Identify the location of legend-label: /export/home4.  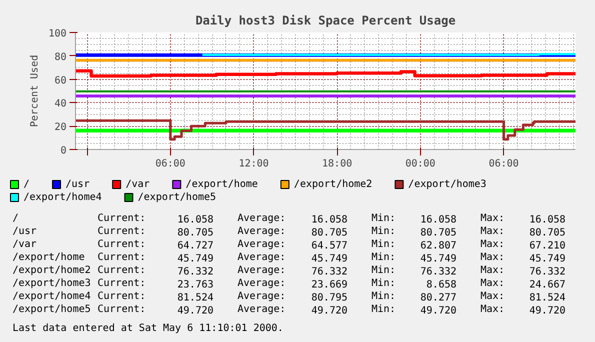
(63, 197).